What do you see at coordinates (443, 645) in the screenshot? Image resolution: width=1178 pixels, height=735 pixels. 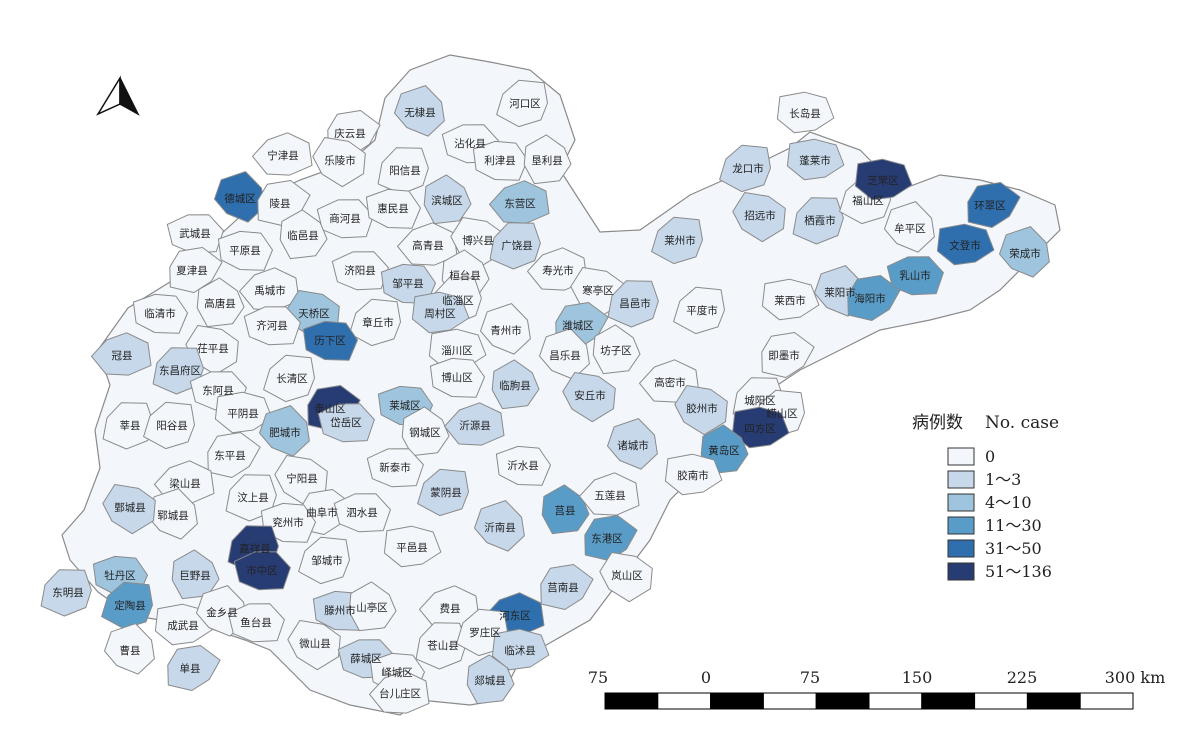 I see `county-label: 苍山县` at bounding box center [443, 645].